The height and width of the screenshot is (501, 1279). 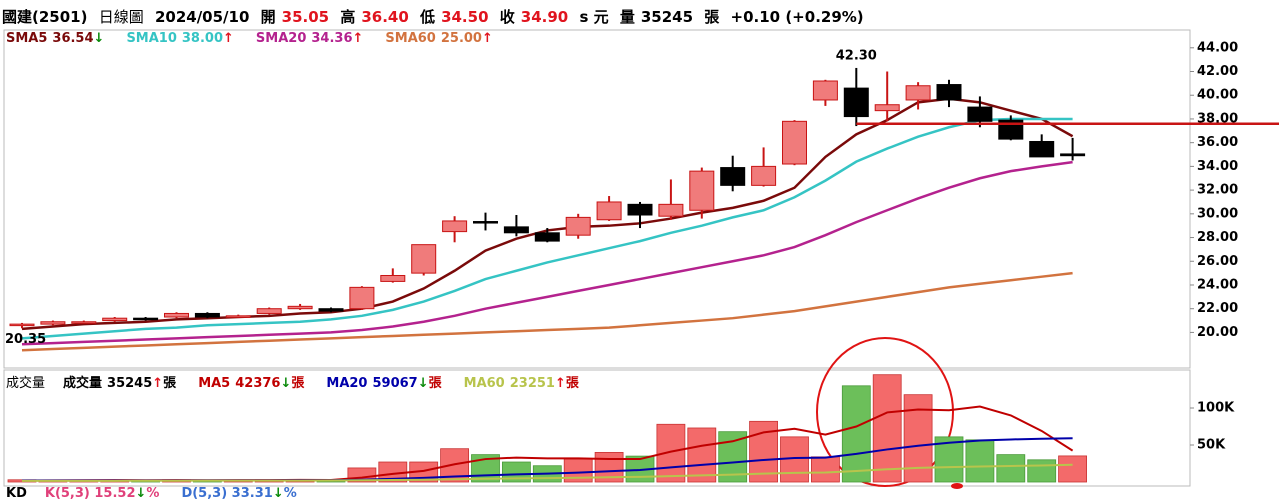 I want to click on legend-item: 成交量 35245↑張, so click(x=119, y=383).